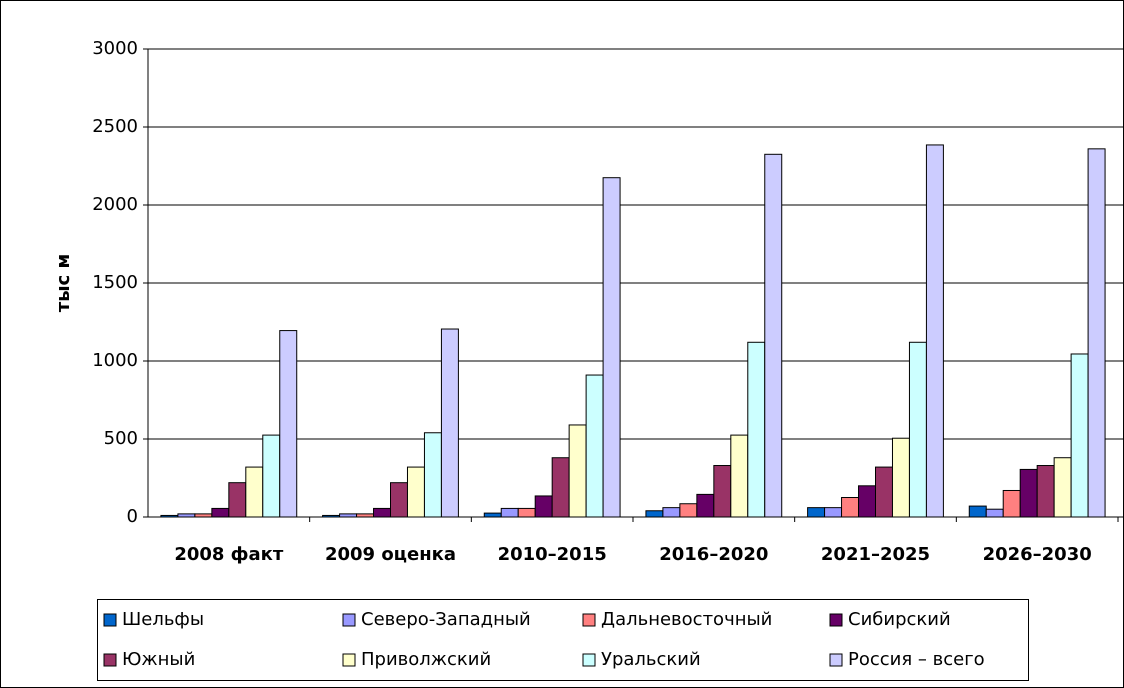 The height and width of the screenshot is (688, 1124). What do you see at coordinates (390, 554) in the screenshot?
I see `x-tick-label: 2009 оценка` at bounding box center [390, 554].